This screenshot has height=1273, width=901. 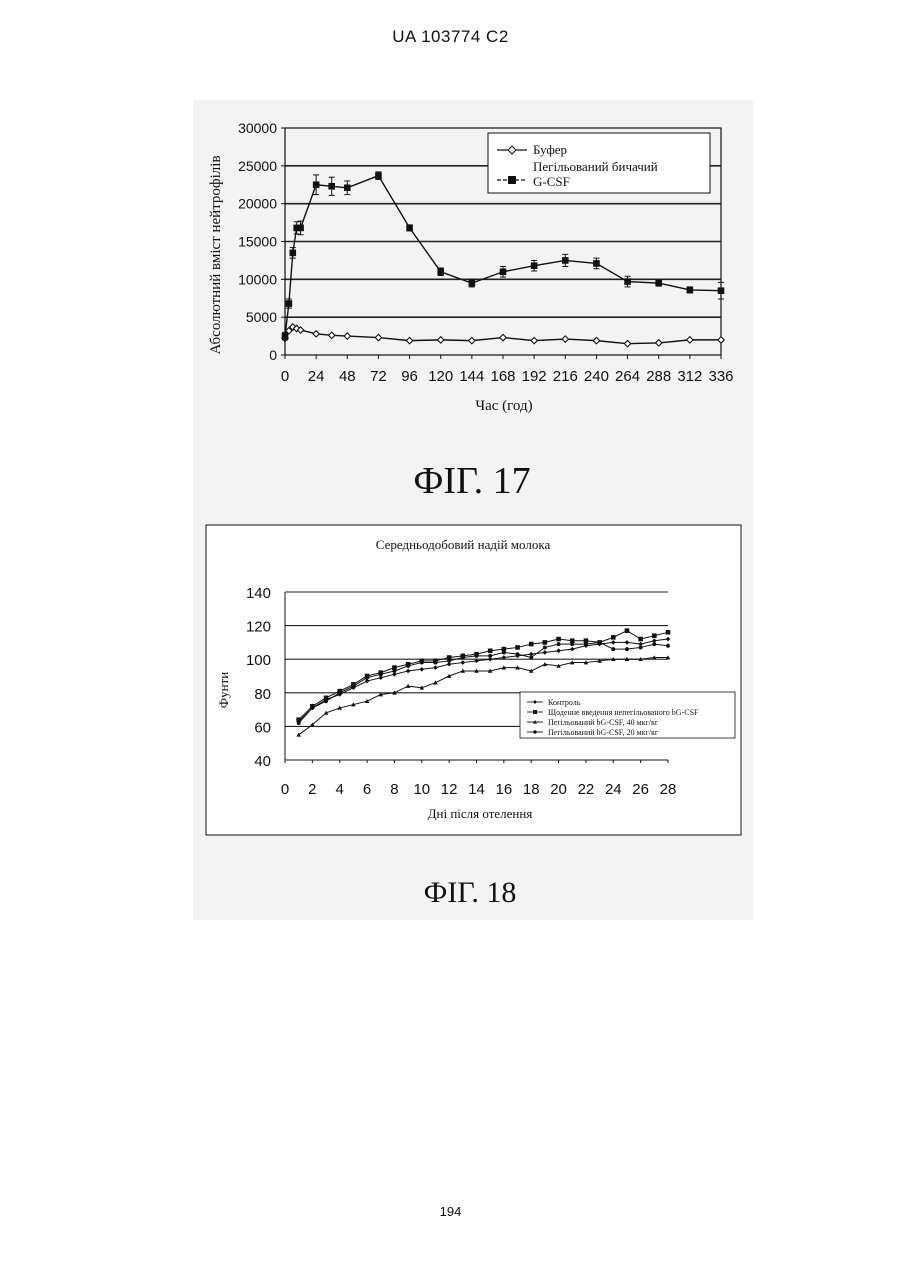 I want to click on x-tick-label: 6, so click(x=367, y=789).